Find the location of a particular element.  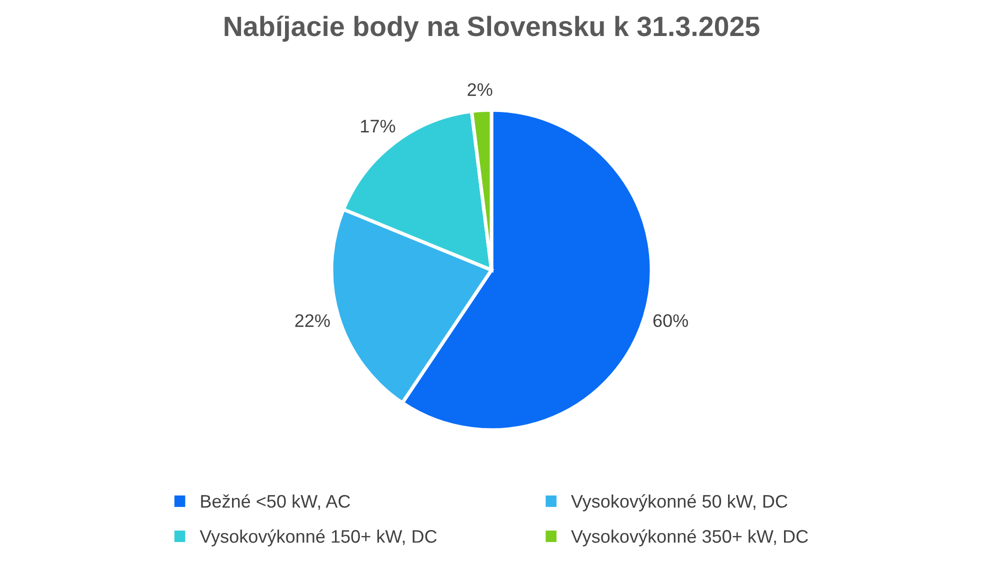

data-label: 60% is located at coordinates (670, 321).